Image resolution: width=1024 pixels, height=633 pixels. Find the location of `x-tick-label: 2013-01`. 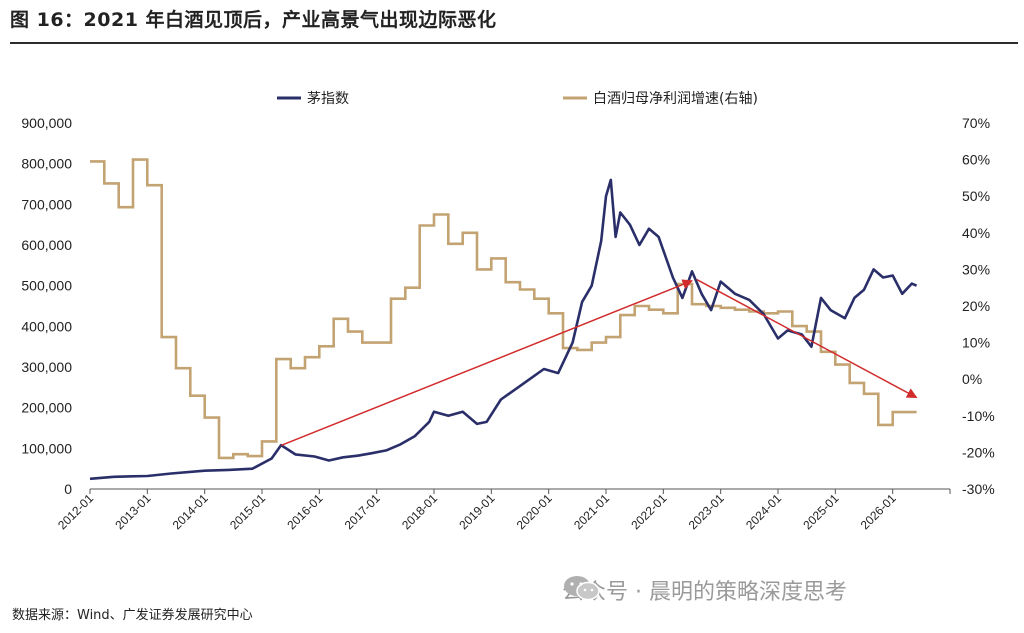

x-tick-label: 2013-01 is located at coordinates (132, 511).